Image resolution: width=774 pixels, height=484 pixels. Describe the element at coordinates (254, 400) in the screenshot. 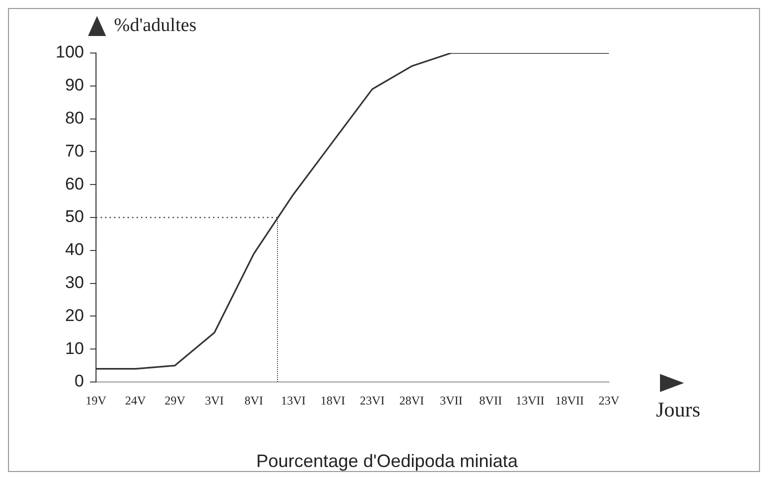

I see `x-tick-label: 8VI` at that location.